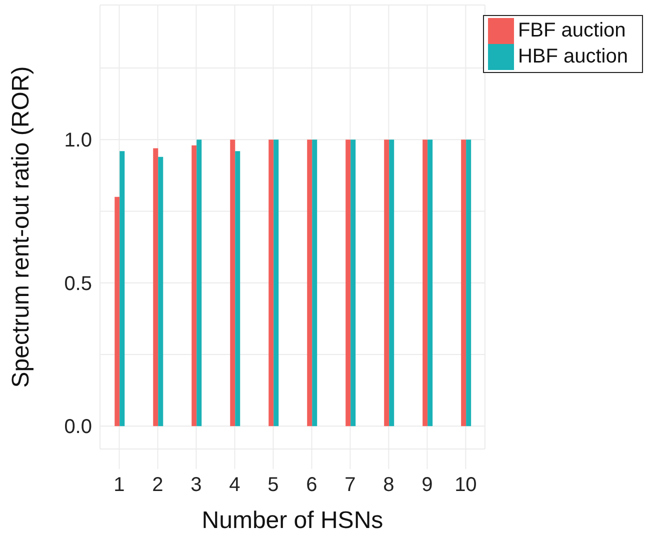 Image resolution: width=645 pixels, height=544 pixels. I want to click on y-axis-title: Spectrum rent-out ratio (ROR), so click(21, 227).